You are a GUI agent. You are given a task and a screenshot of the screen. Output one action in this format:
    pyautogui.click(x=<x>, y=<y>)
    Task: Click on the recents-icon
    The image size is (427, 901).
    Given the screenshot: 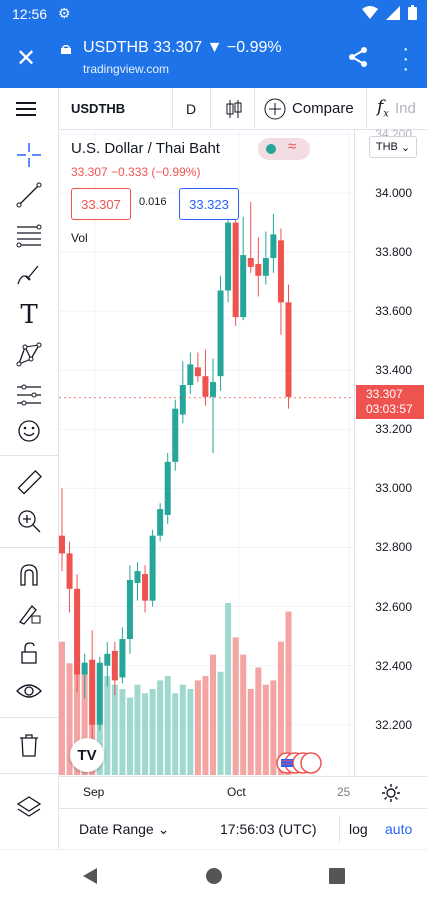 What is the action you would take?
    pyautogui.click(x=337, y=876)
    